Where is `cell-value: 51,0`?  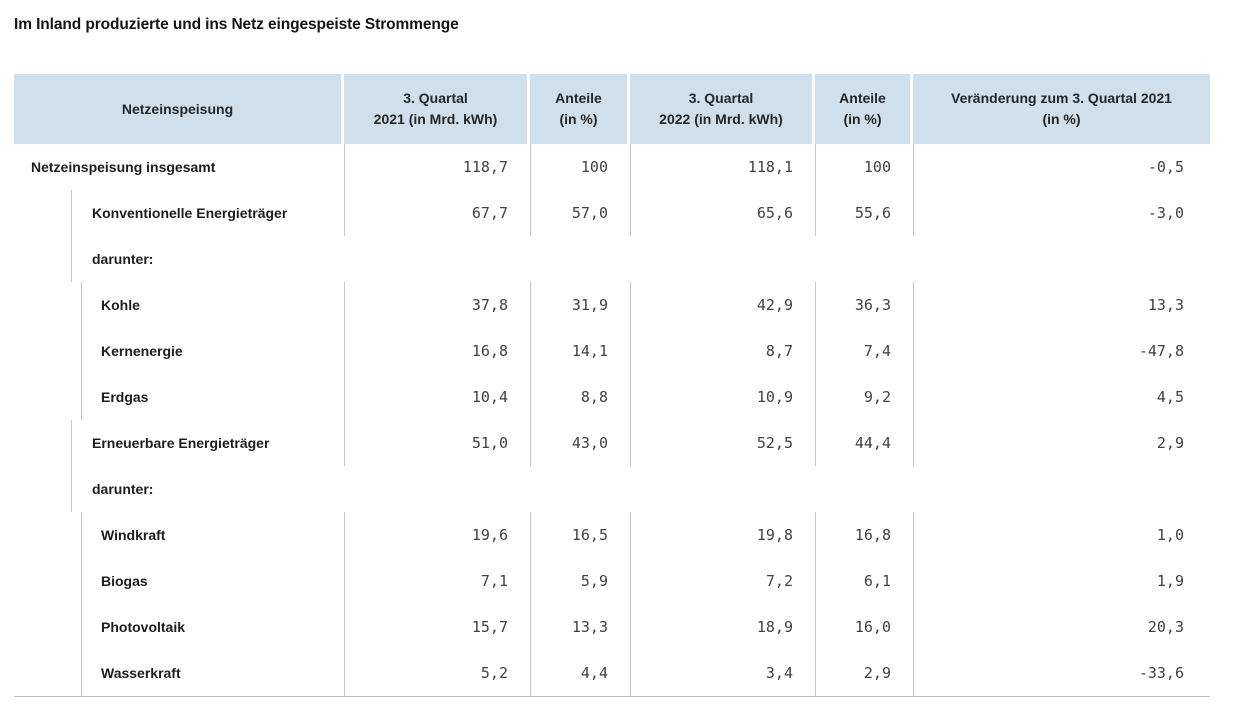
cell-value: 51,0 is located at coordinates (437, 443).